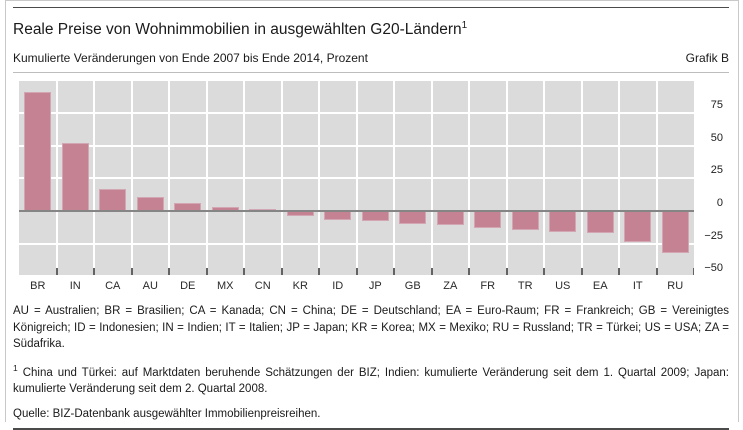 Image resolution: width=743 pixels, height=430 pixels. I want to click on x-tick-label: US, so click(563, 286).